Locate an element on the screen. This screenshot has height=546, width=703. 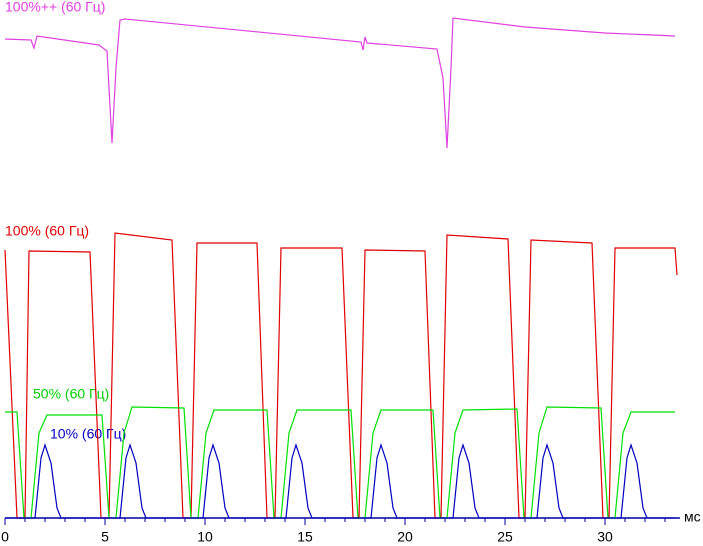
x-tick-label: 20 is located at coordinates (405, 537).